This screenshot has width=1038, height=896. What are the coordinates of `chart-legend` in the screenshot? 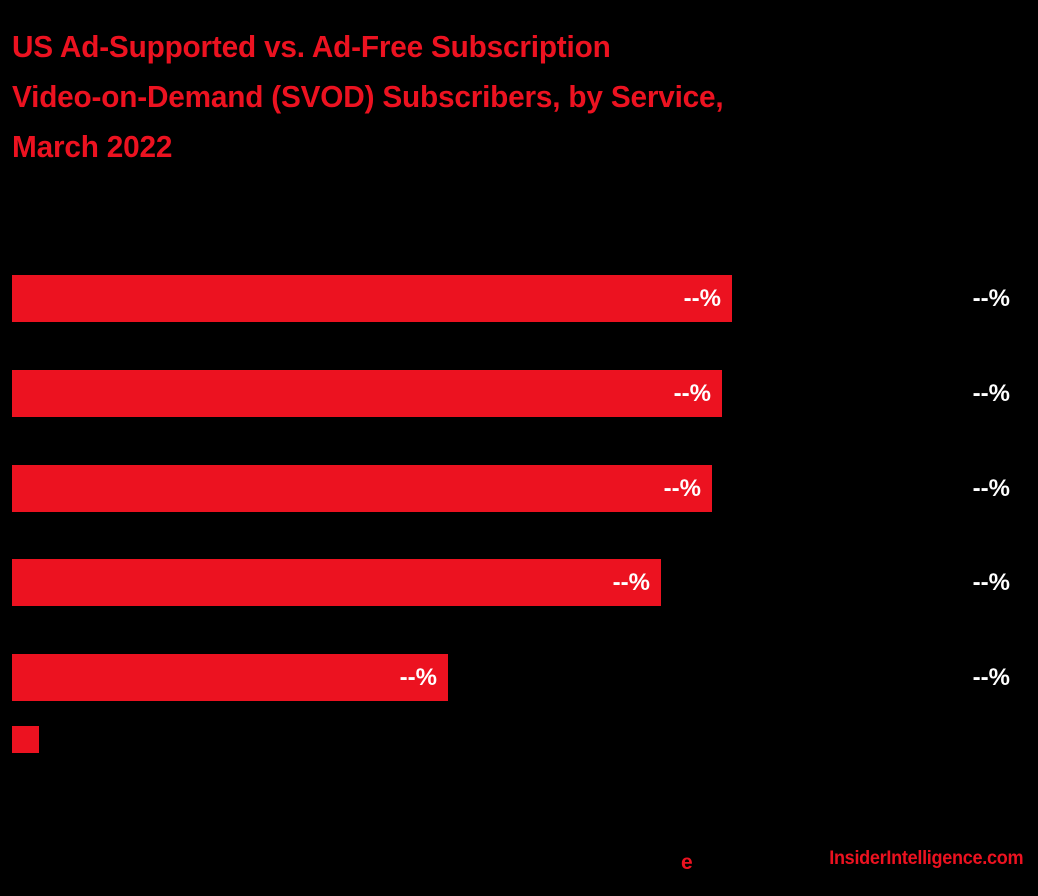 It's located at (30, 739).